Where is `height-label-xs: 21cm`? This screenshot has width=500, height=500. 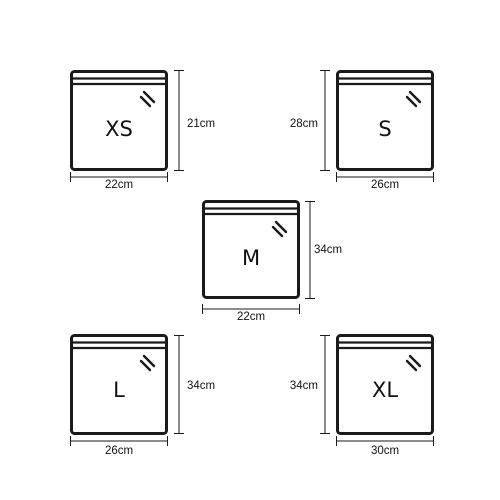
height-label-xs: 21cm is located at coordinates (201, 124).